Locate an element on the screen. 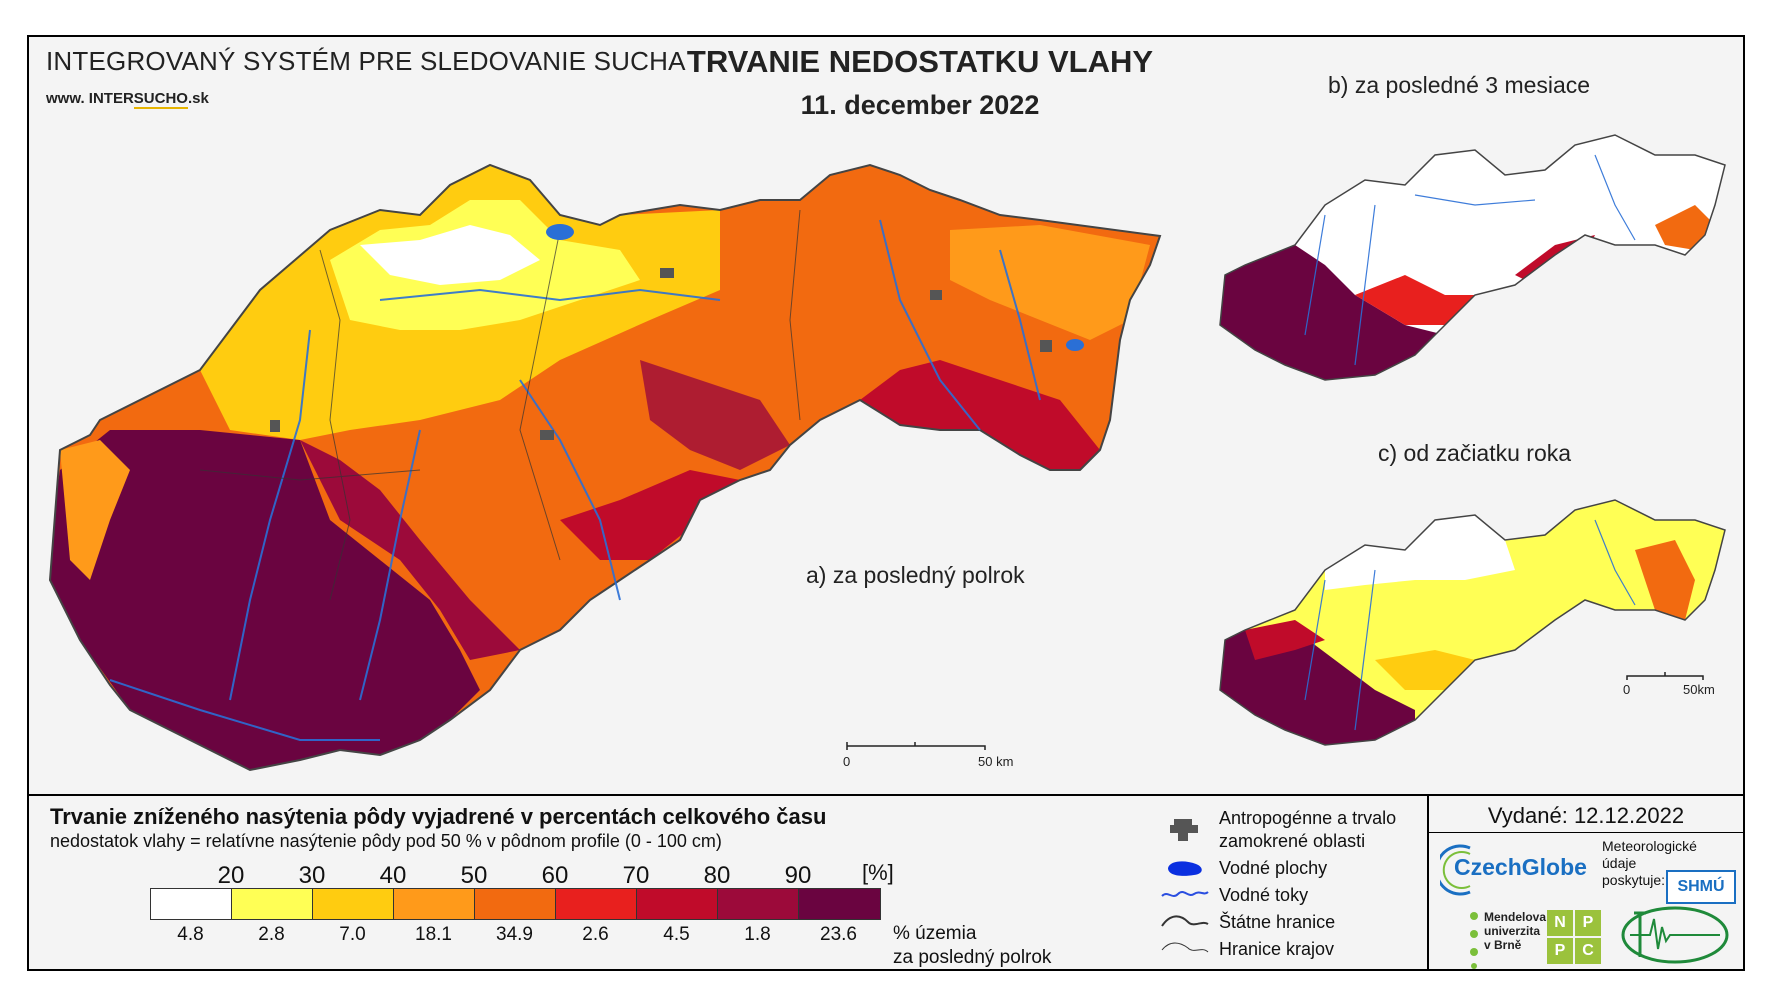  water-body-icon is located at coordinates (1185, 868).